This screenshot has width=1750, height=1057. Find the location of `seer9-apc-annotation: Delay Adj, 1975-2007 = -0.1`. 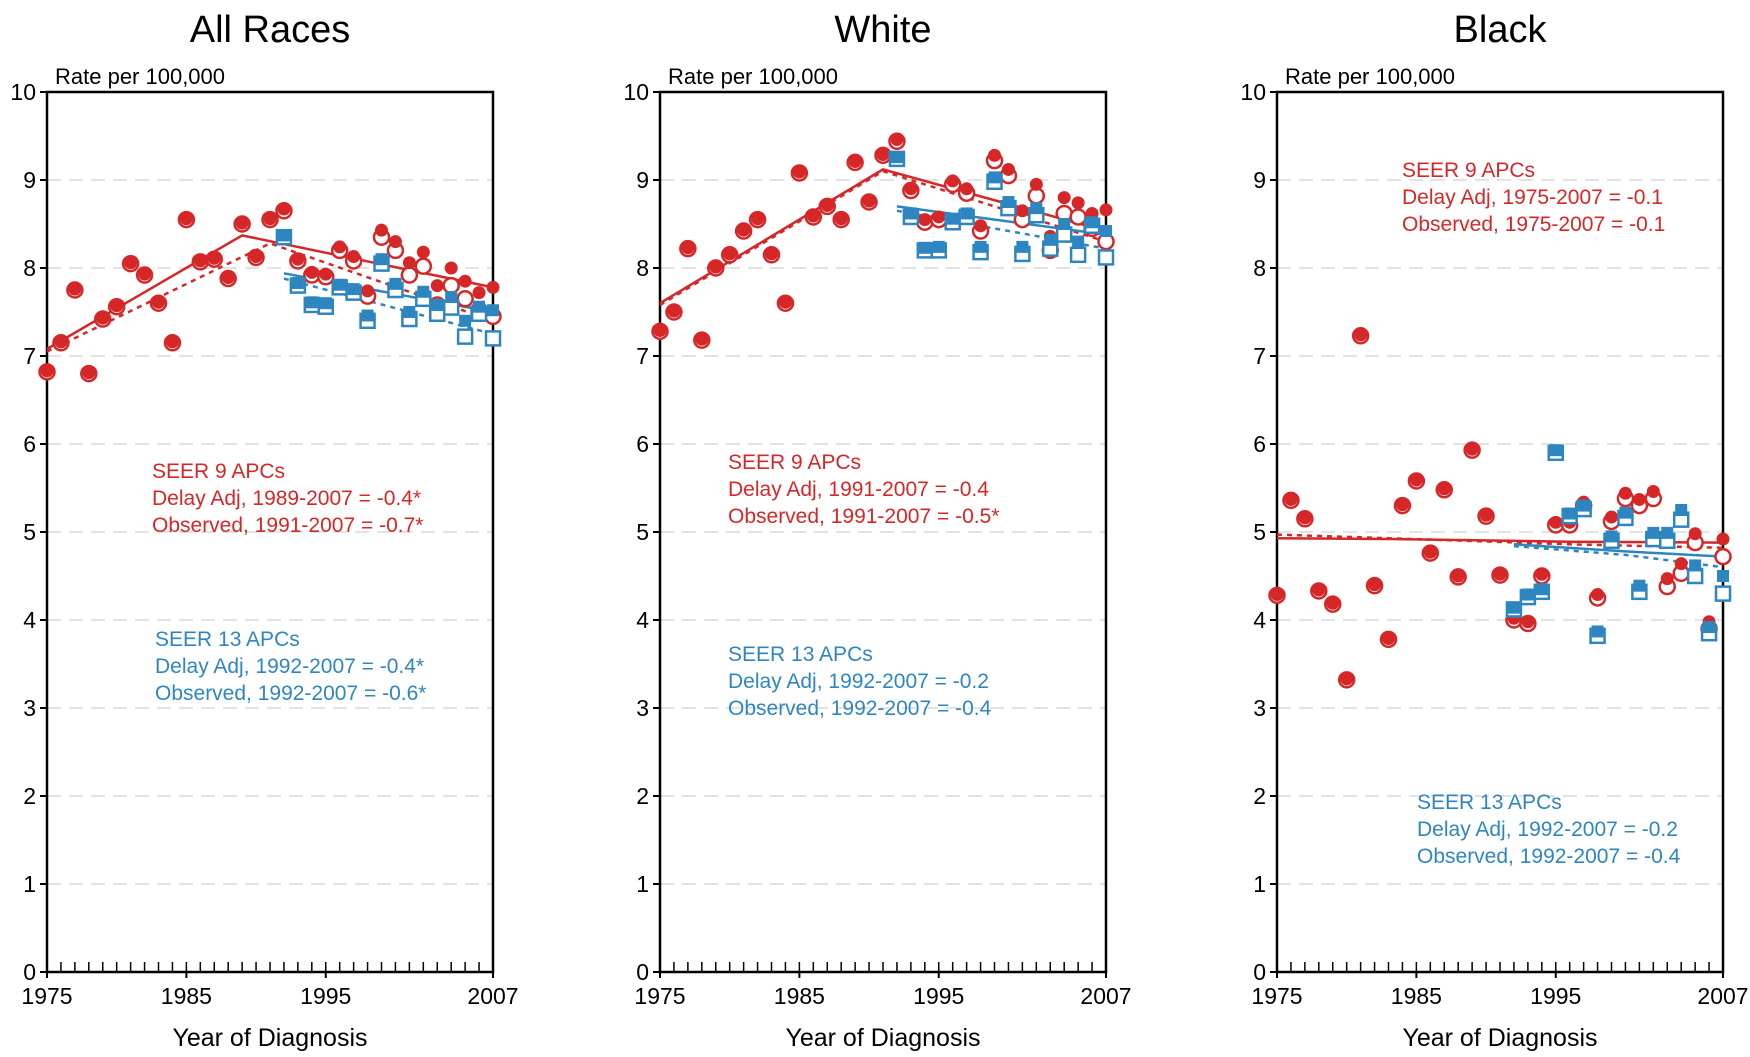

seer9-apc-annotation: Delay Adj, 1975-2007 = -0.1 is located at coordinates (1532, 197).